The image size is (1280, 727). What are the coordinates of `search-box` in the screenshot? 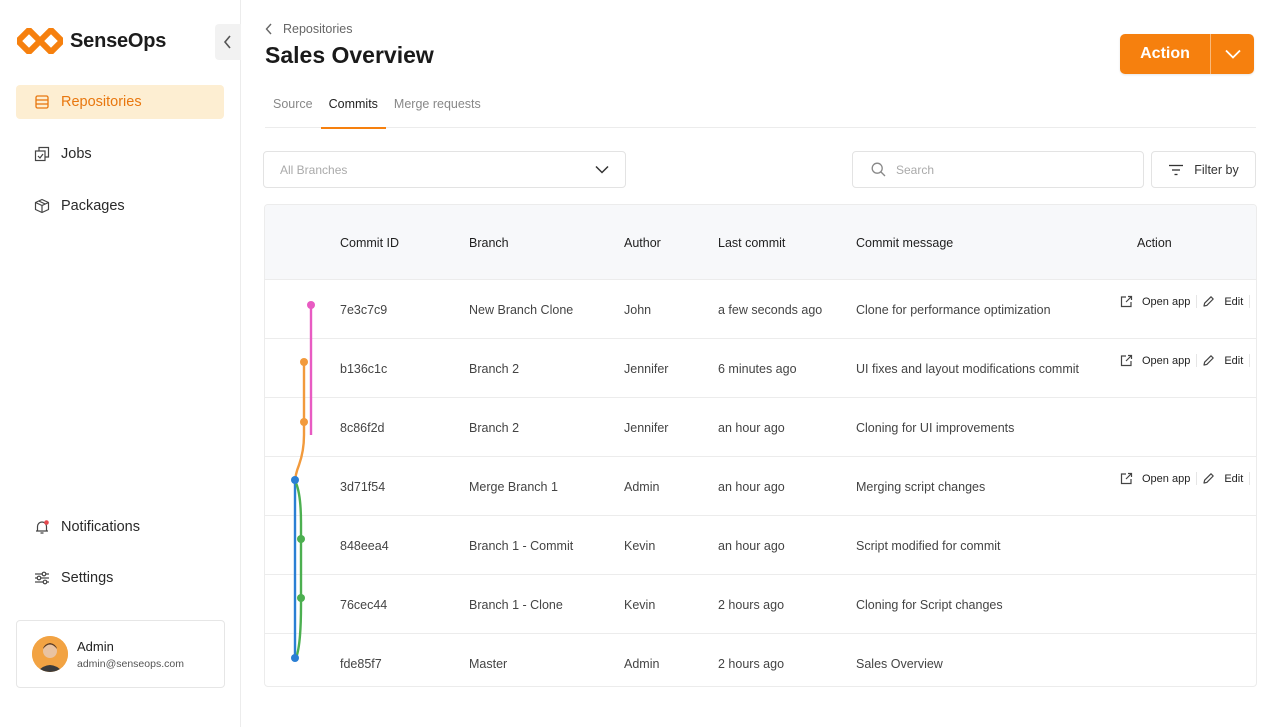 It's located at (998, 169).